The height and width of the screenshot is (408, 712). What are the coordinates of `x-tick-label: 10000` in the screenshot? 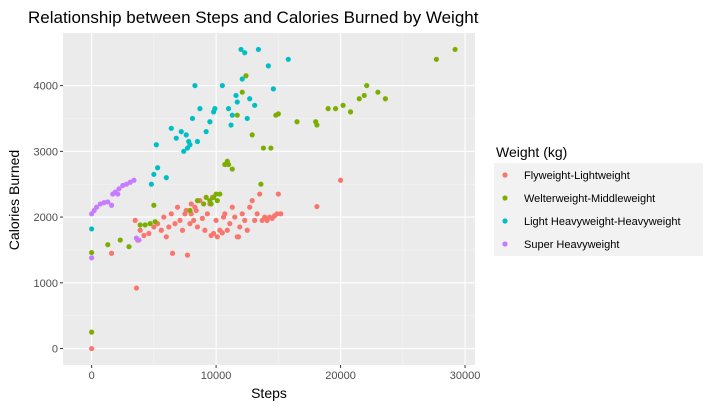 It's located at (216, 376).